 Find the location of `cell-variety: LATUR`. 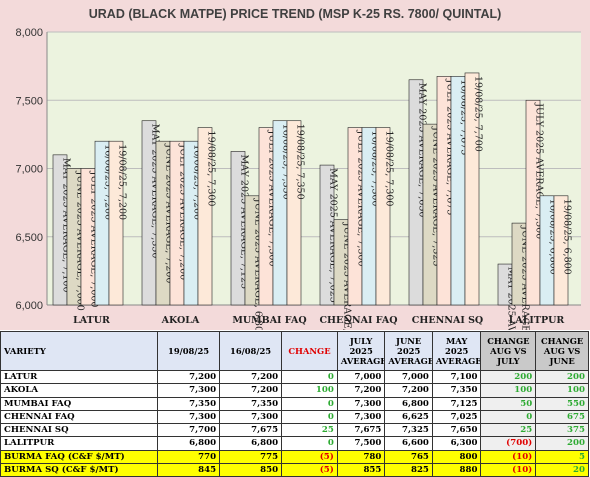

cell-variety: LATUR is located at coordinates (79, 377).